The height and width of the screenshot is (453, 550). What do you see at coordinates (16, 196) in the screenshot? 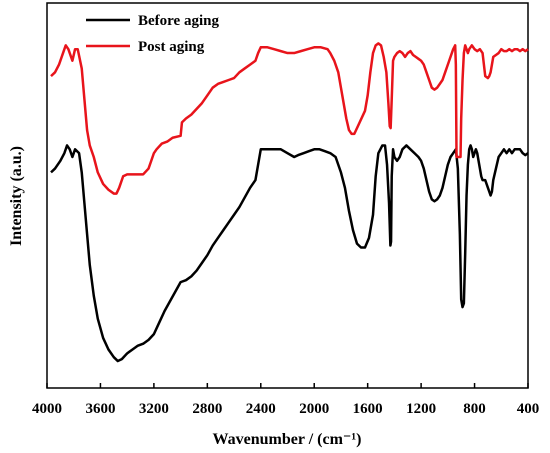
I see `y-axis-title: Intensity (a.u.)` at bounding box center [16, 196].